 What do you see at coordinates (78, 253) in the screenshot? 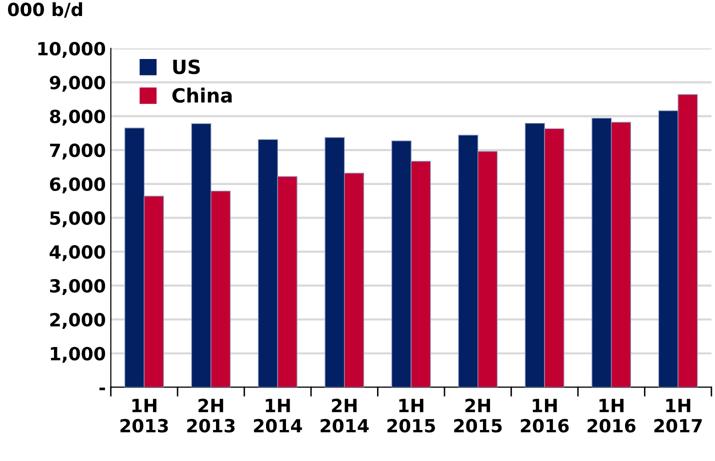
I see `y-tick-label: 4,000` at bounding box center [78, 253].